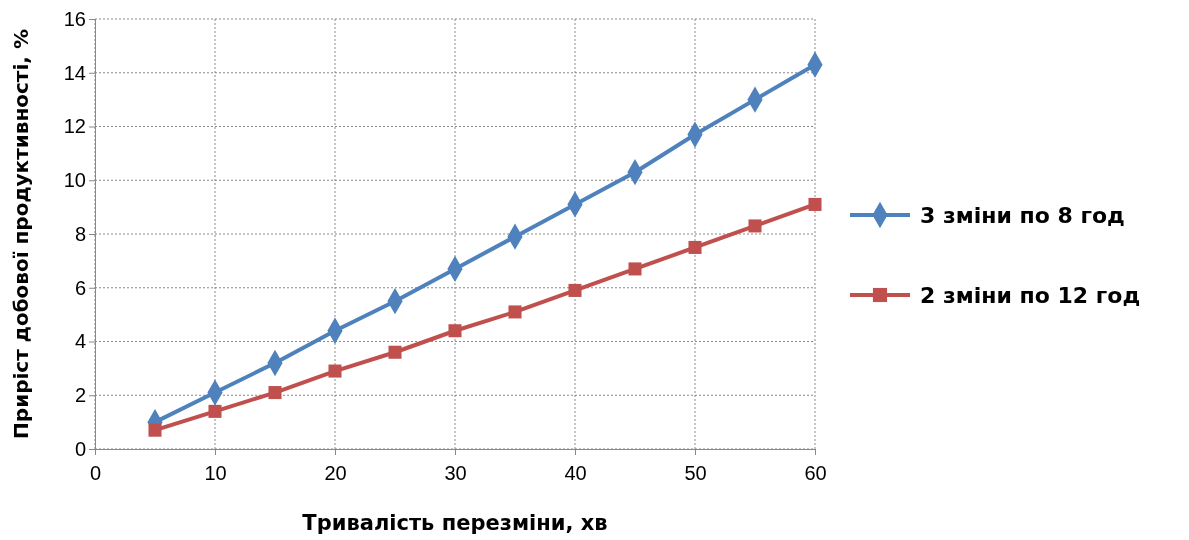 The height and width of the screenshot is (540, 1189). Describe the element at coordinates (815, 473) in the screenshot. I see `x-tick-label: 60` at that location.